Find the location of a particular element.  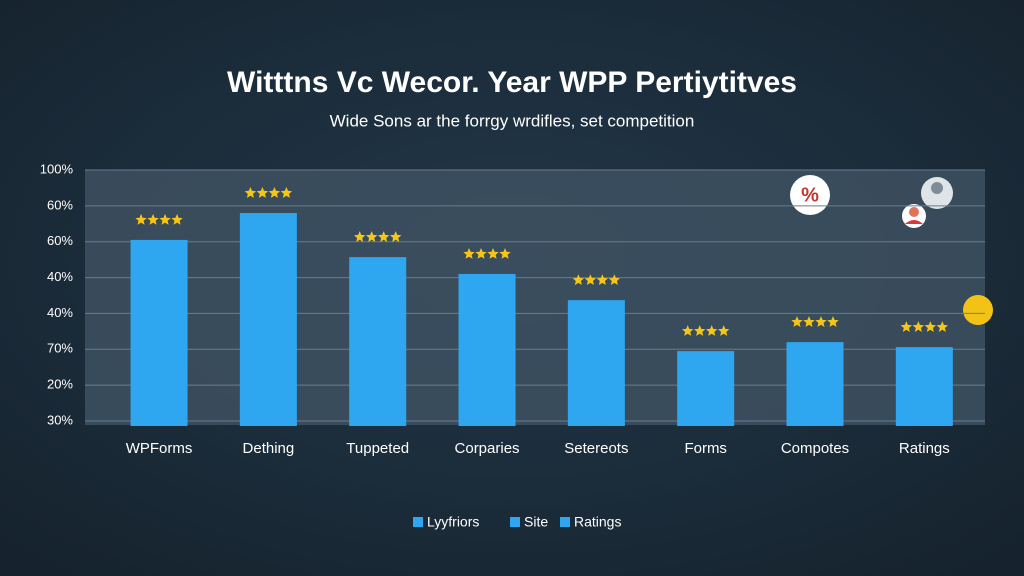

badge-icon is located at coordinates (978, 310).